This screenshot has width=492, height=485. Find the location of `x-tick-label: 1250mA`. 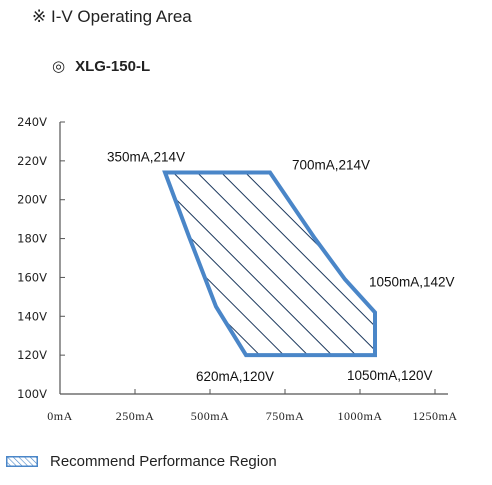

x-tick-label: 1250mA is located at coordinates (435, 416).